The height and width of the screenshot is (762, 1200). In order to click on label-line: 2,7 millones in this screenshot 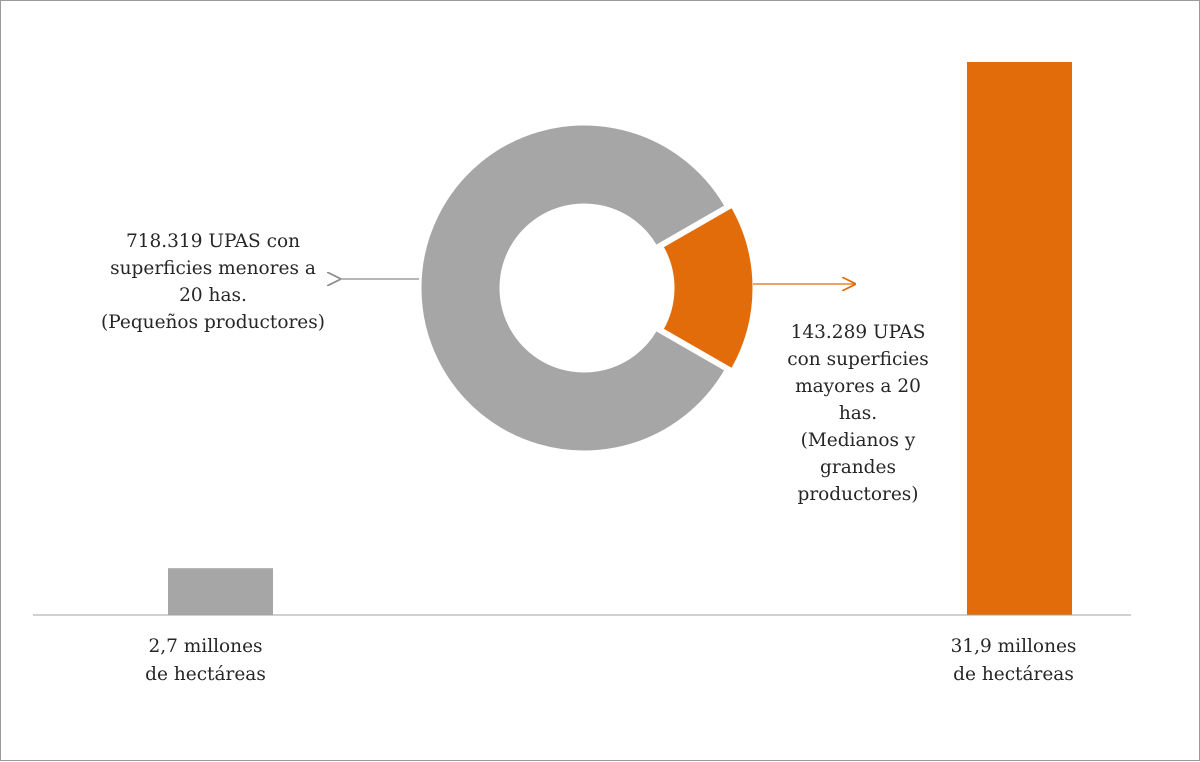, I will do `click(205, 646)`.